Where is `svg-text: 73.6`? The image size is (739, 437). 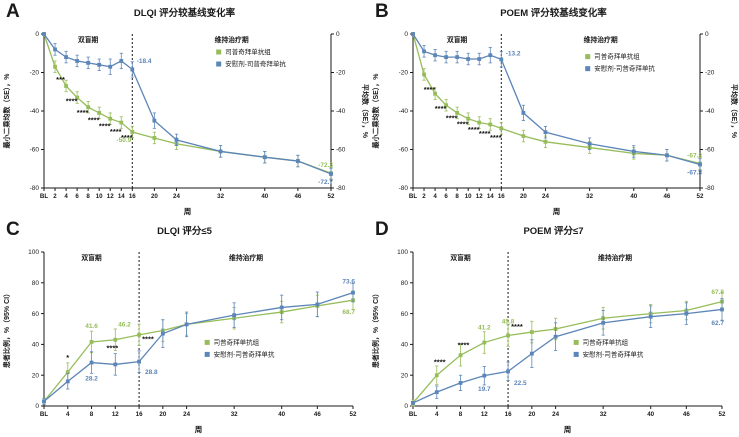
svg-text: 73.6 is located at coordinates (348, 281).